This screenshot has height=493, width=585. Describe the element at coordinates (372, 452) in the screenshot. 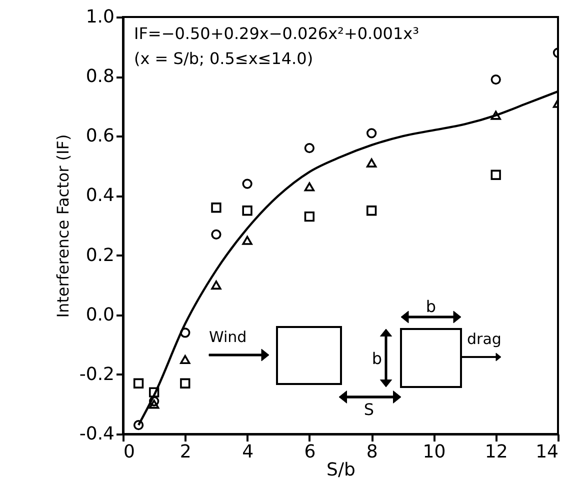

I see `x-tick-label: 8` at that location.